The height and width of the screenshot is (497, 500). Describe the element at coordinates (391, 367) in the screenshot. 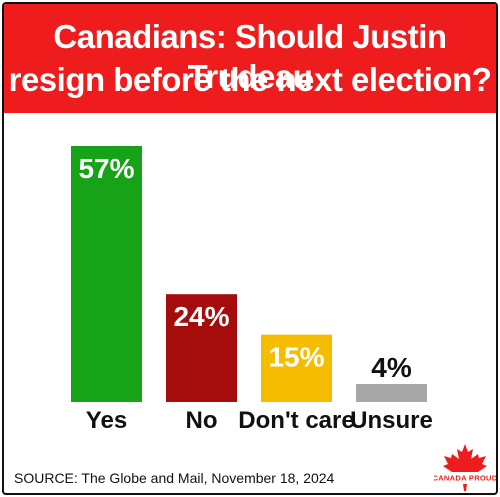

I see `value-label-unsure: 4%` at that location.